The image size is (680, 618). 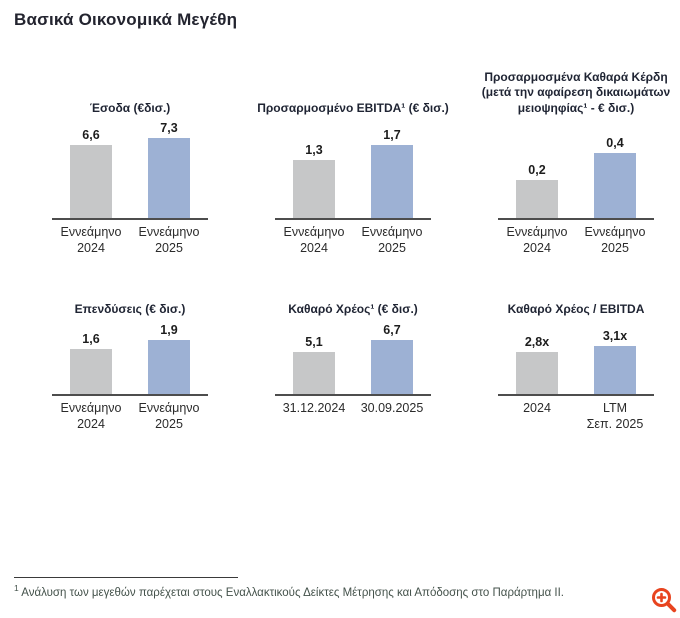 I want to click on value-label: 6,6, so click(x=91, y=135).